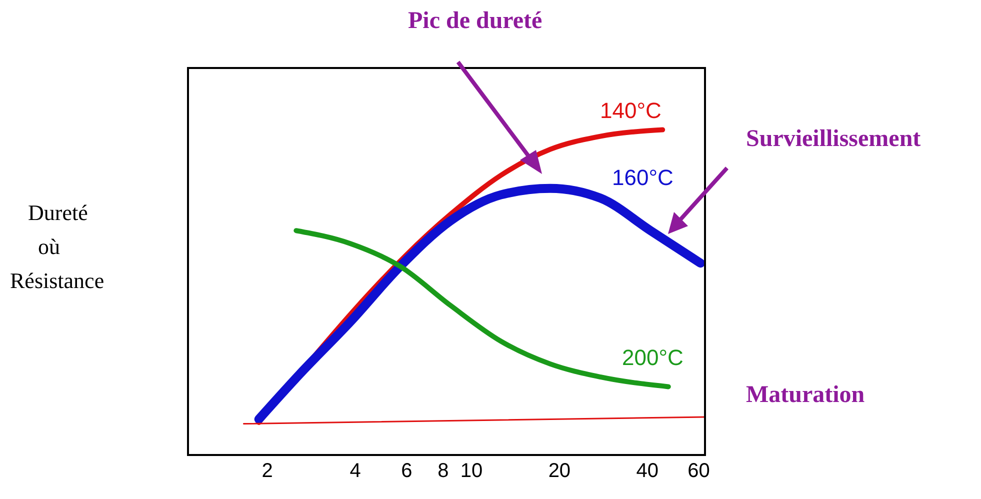  I want to click on x-tick-label: 8, so click(443, 471).